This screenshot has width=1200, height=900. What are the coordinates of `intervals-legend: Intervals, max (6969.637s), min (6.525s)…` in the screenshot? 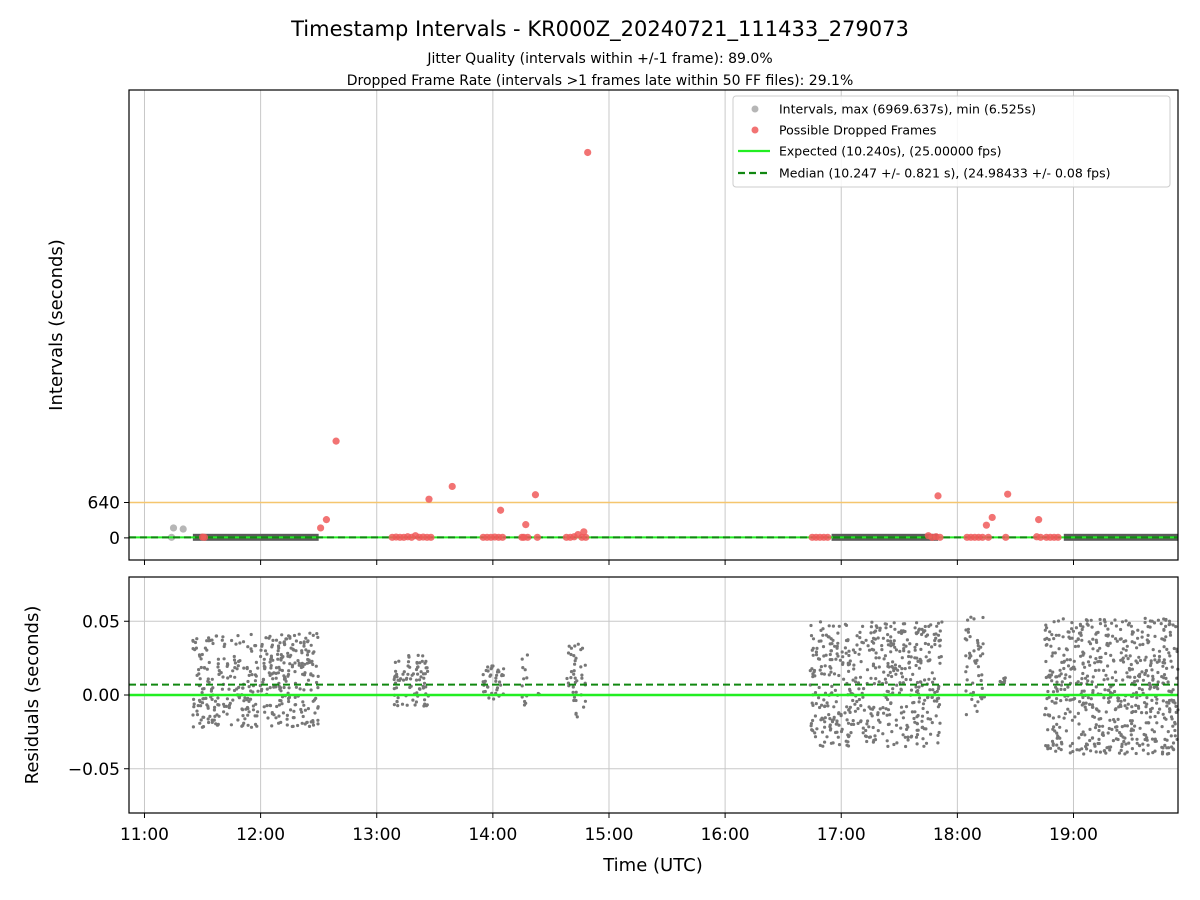 It's located at (951, 141).